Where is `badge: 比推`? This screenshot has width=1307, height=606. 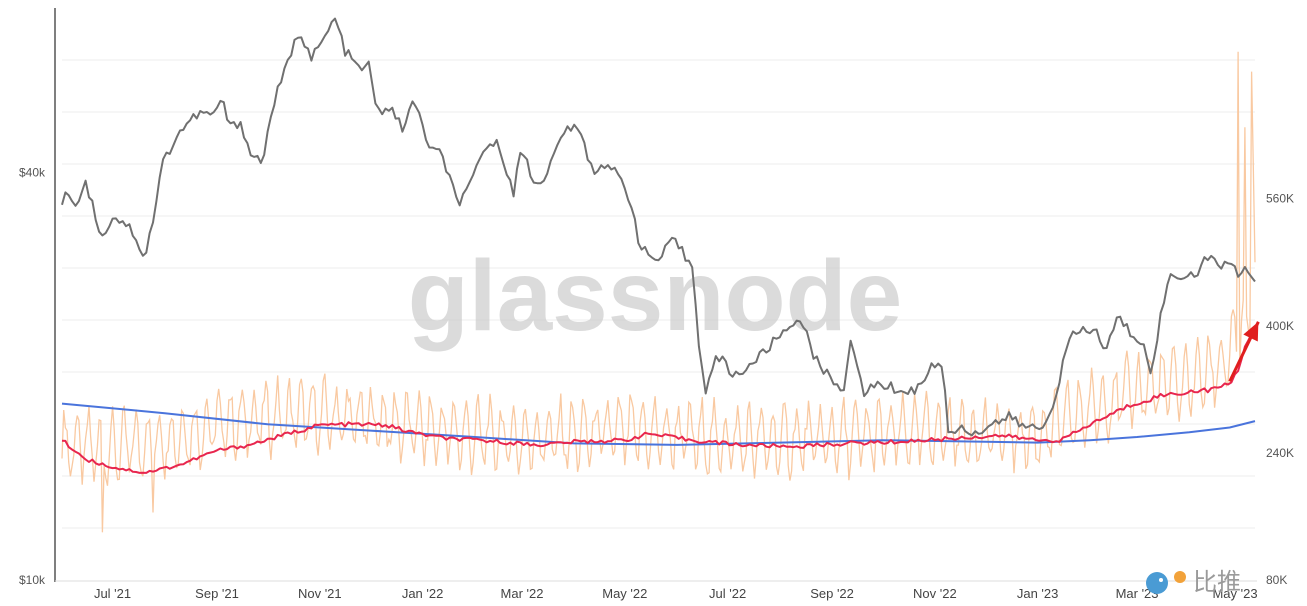
badge: 比推 is located at coordinates (1193, 582).